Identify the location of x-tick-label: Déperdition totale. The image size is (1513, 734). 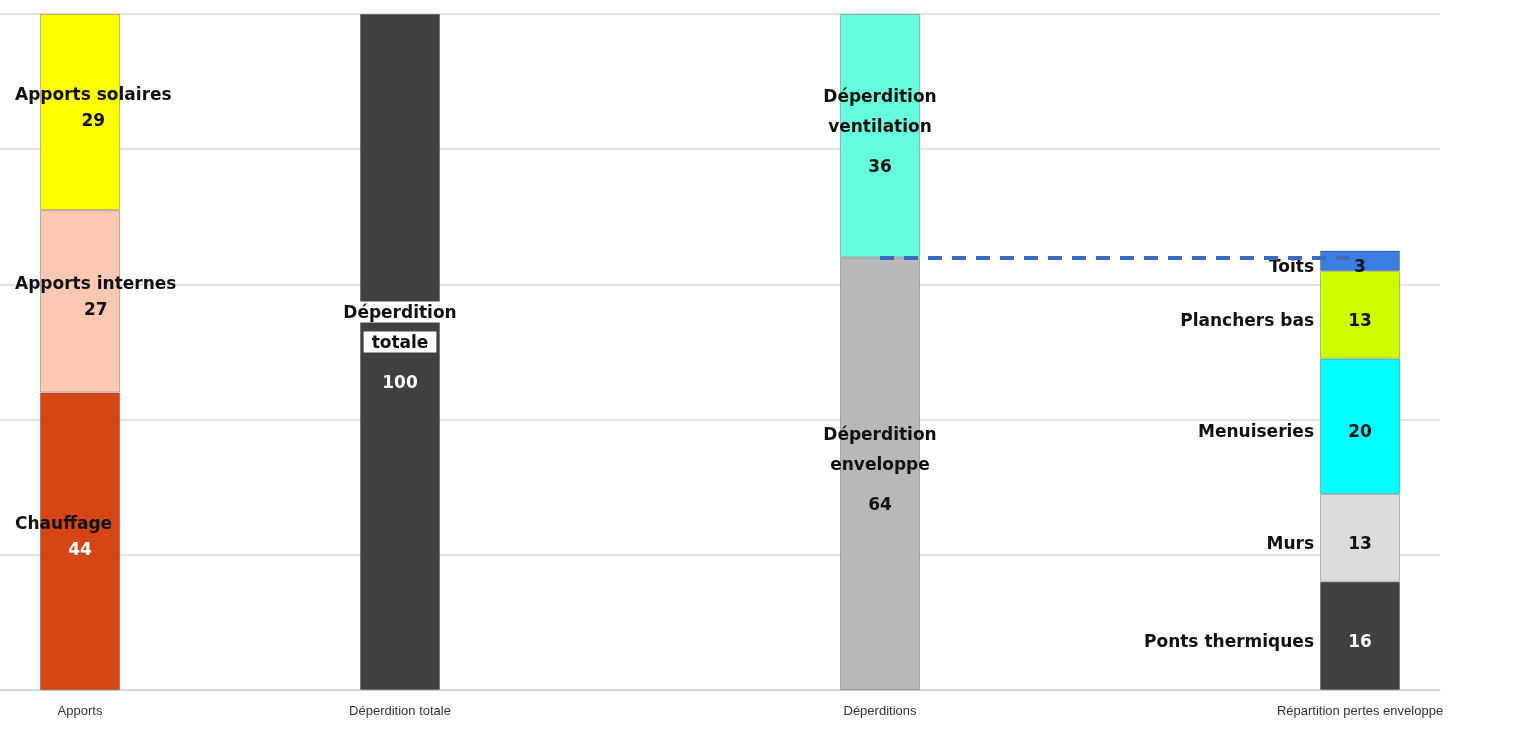
(400, 710).